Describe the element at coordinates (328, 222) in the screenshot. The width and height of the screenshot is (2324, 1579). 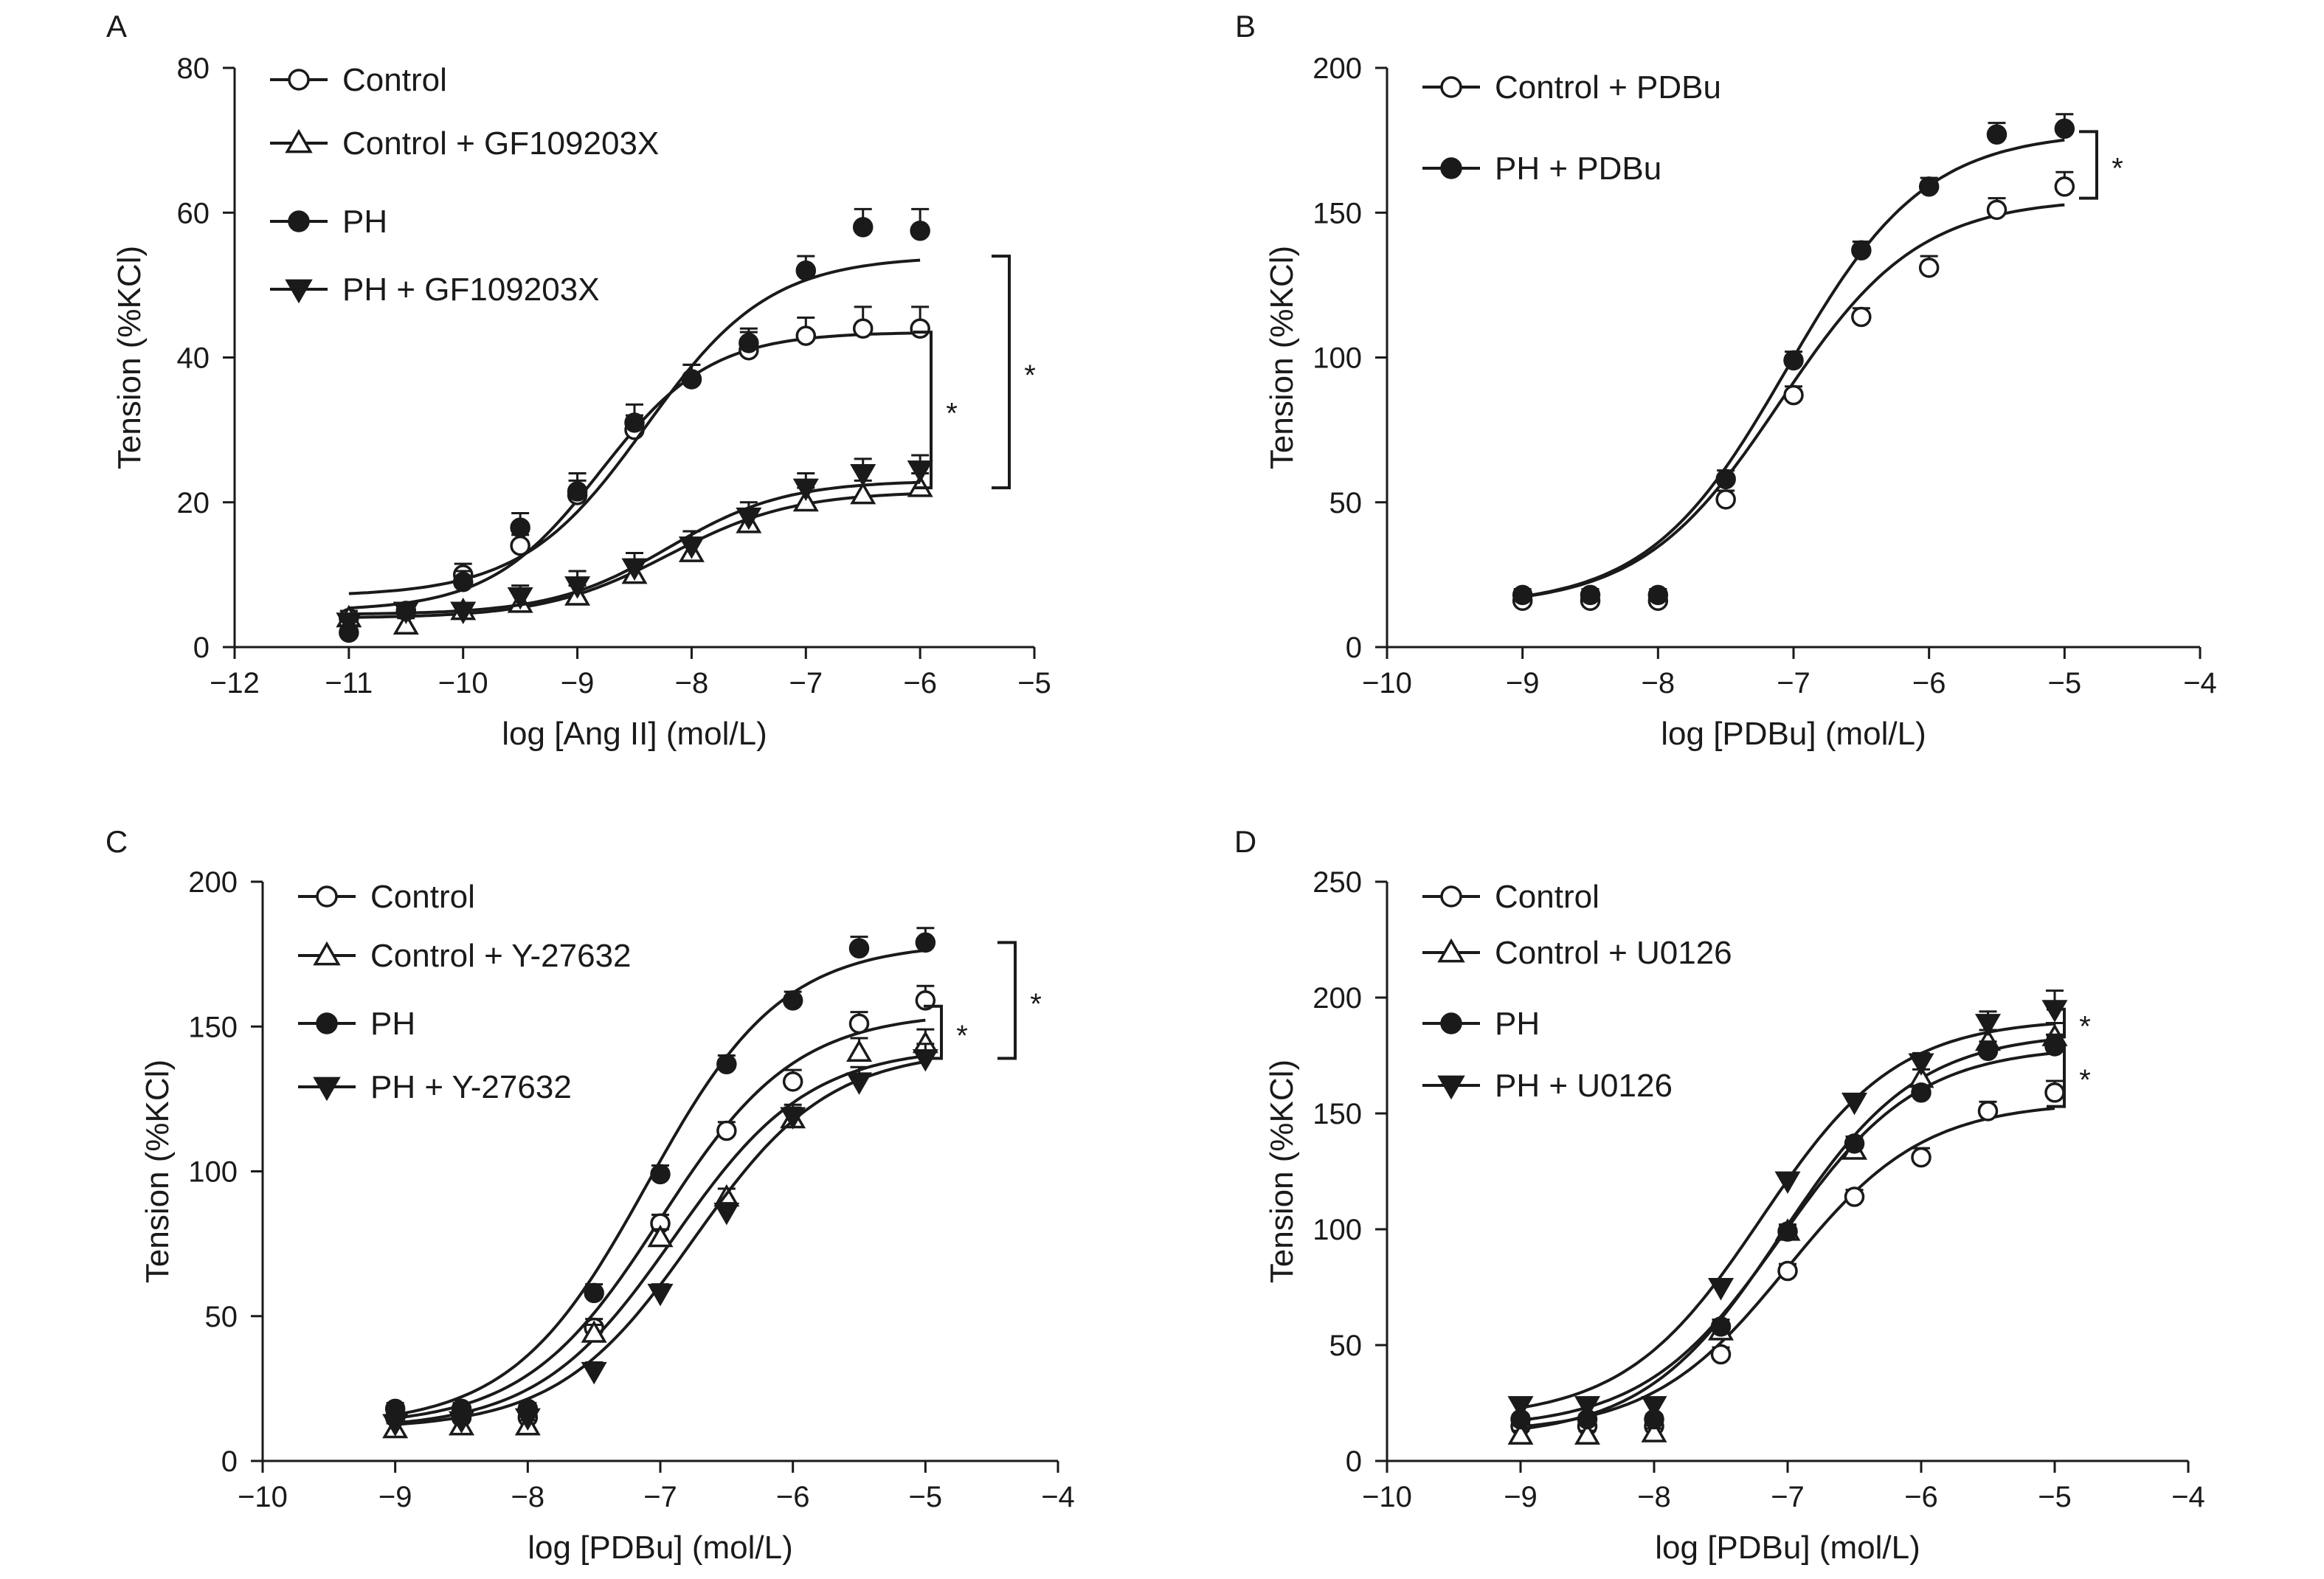
I see `legend-item-ph: PH` at that location.